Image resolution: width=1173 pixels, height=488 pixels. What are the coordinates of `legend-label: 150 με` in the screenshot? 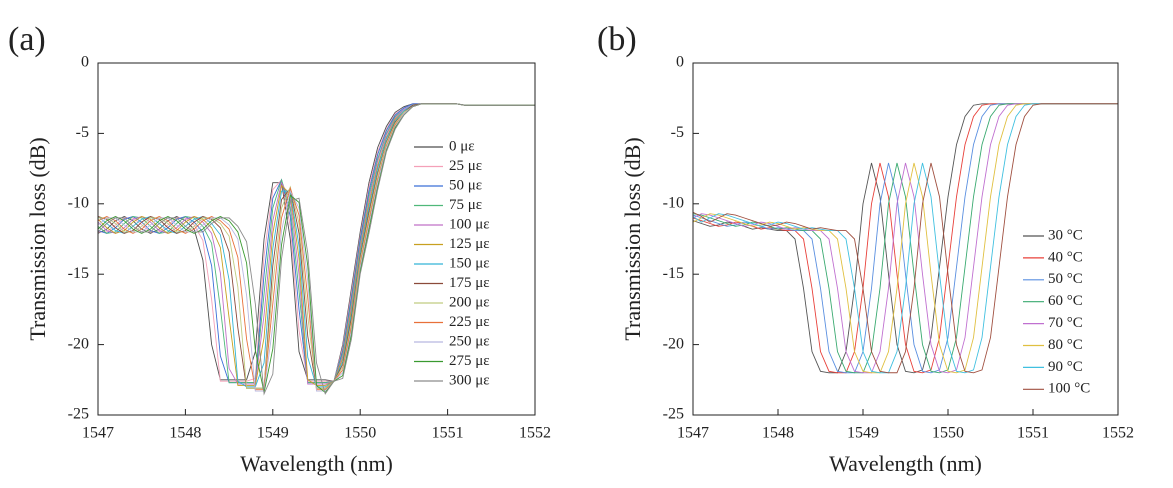 It's located at (469, 263).